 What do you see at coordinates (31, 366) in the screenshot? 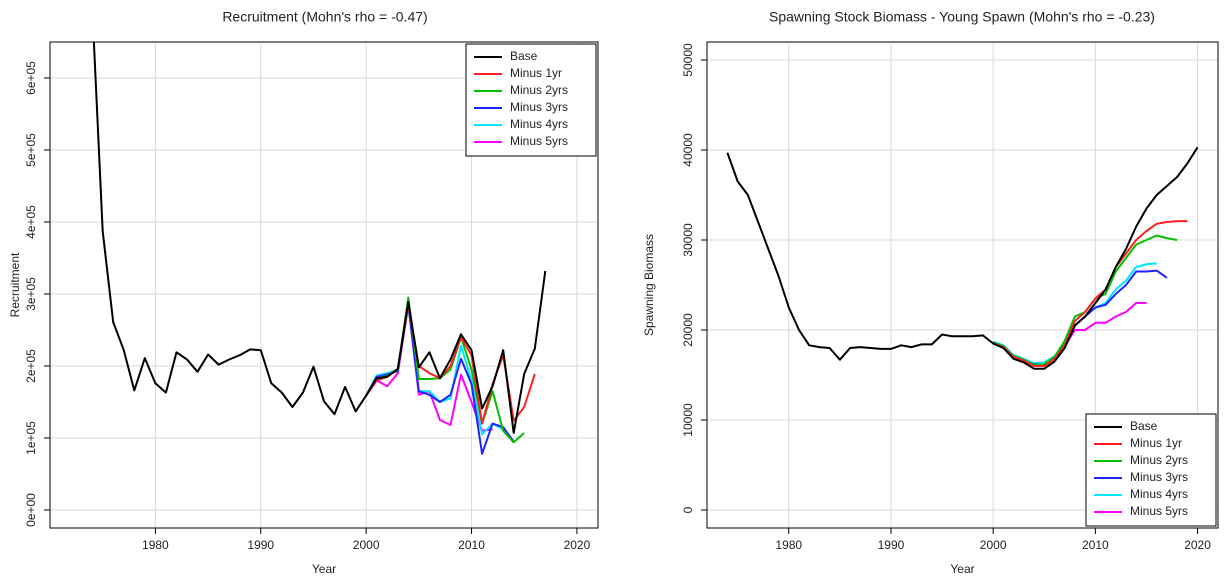
I see `y-tick-label: 2e+05` at bounding box center [31, 366].